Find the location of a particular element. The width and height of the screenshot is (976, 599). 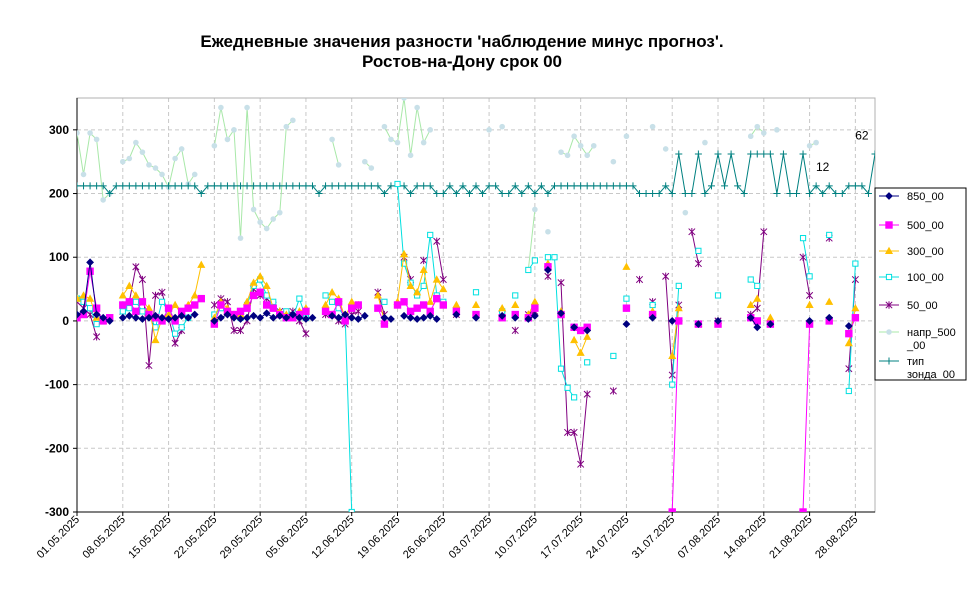

legend-label: 50_00 is located at coordinates (922, 306).